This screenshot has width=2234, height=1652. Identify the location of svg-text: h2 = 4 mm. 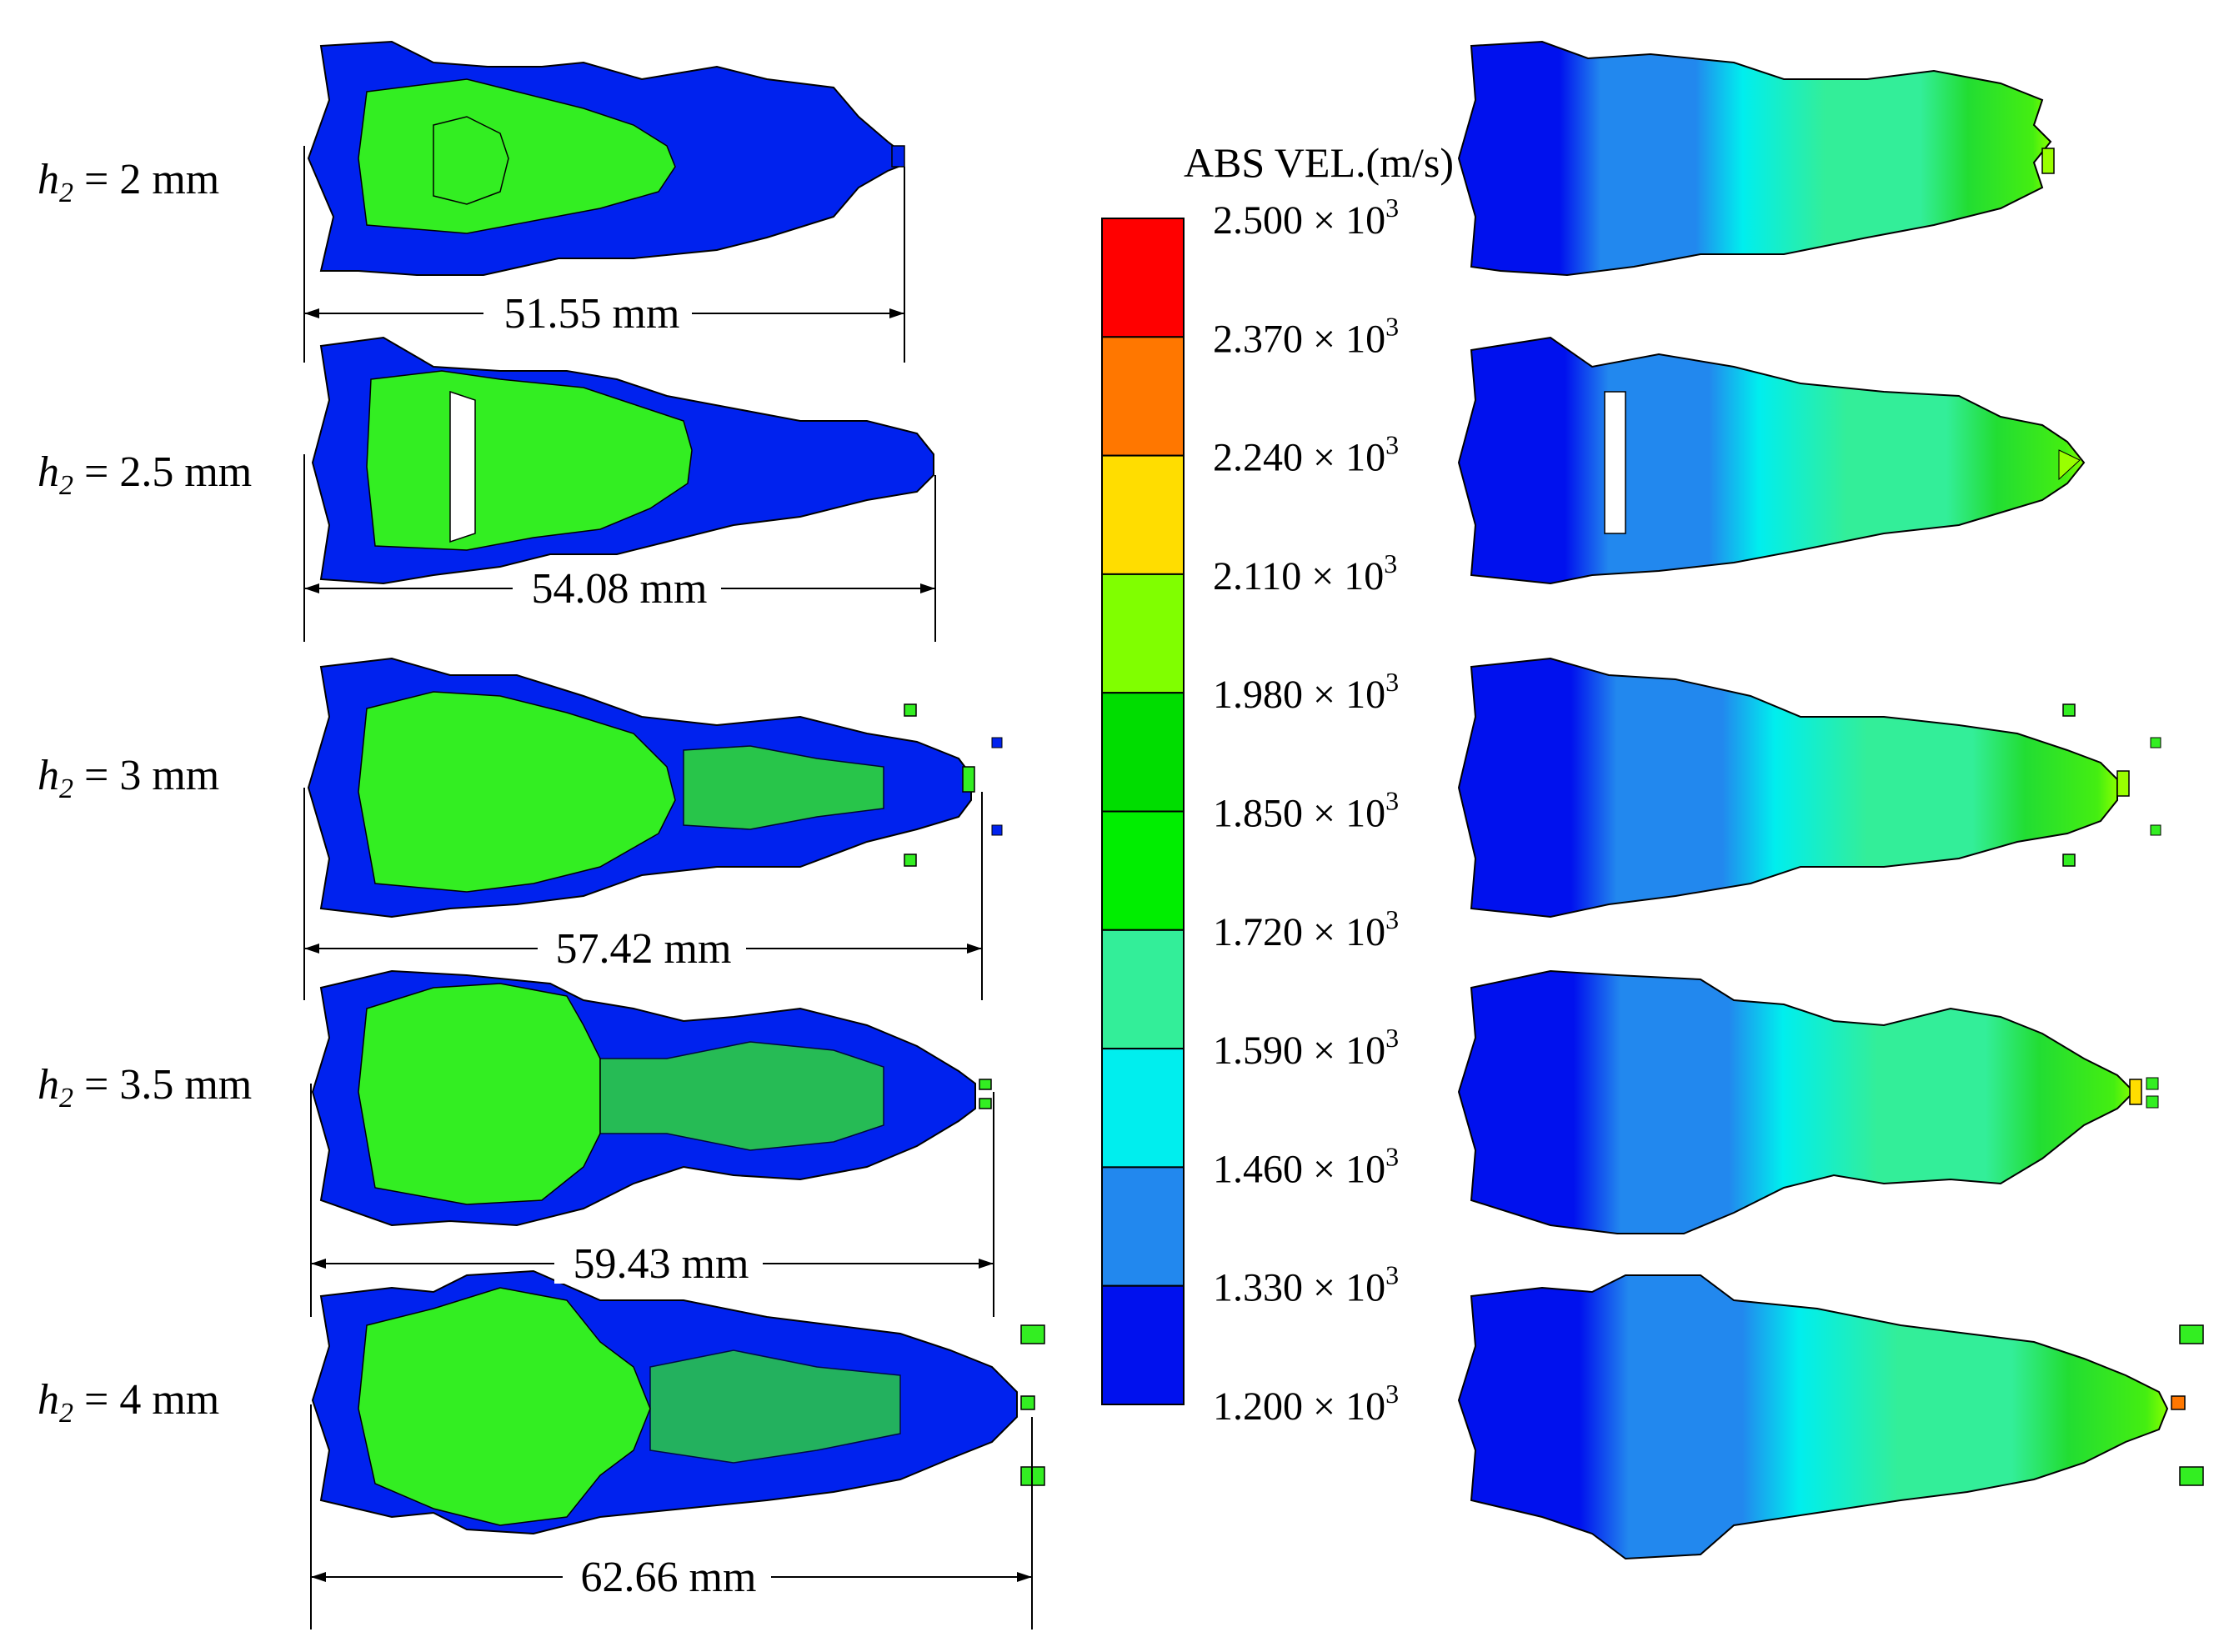
(128, 1402).